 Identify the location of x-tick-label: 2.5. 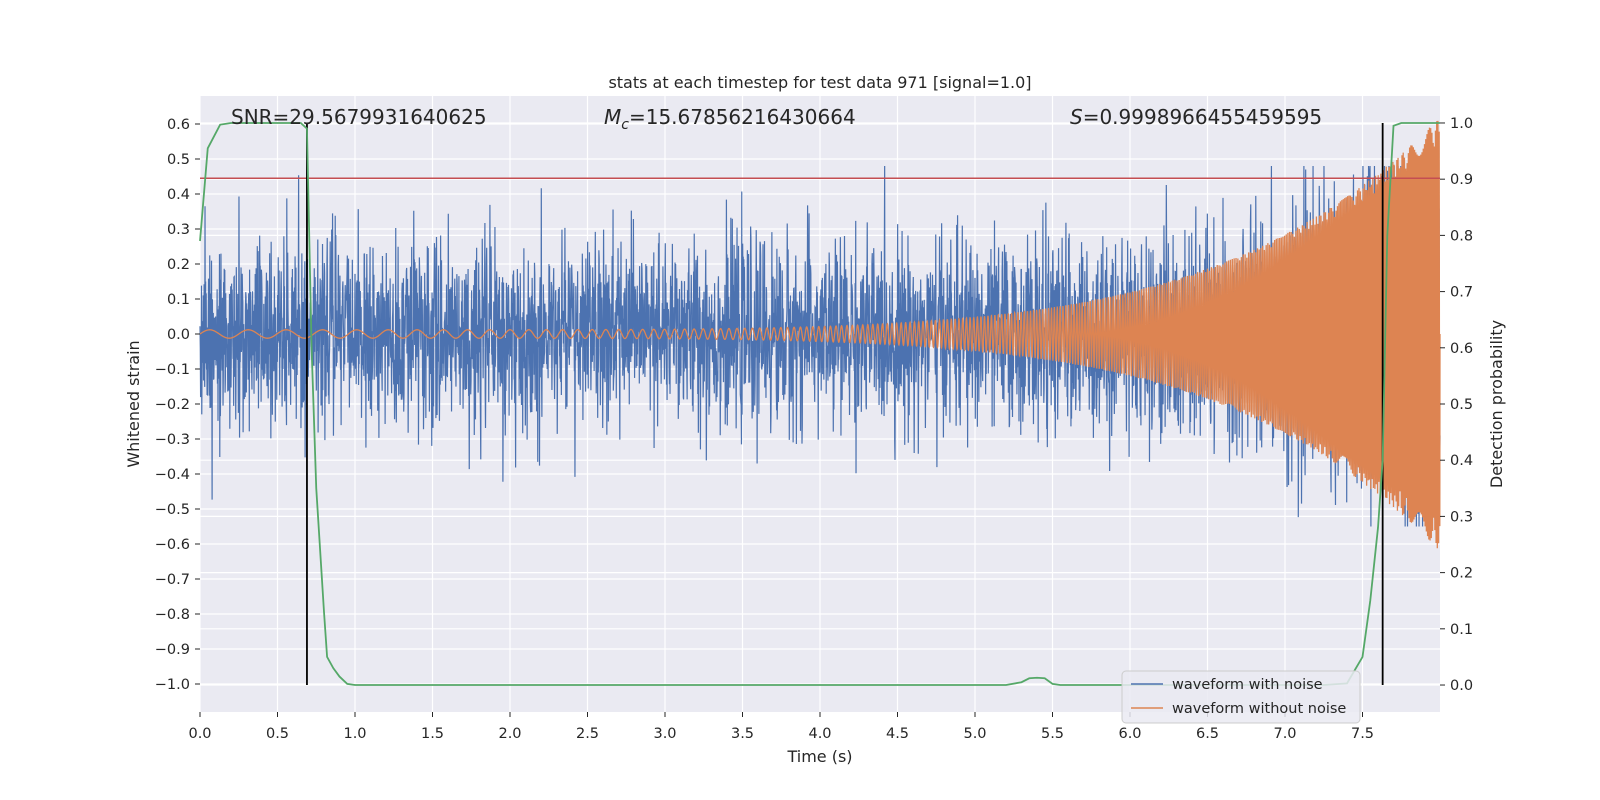
(587, 734).